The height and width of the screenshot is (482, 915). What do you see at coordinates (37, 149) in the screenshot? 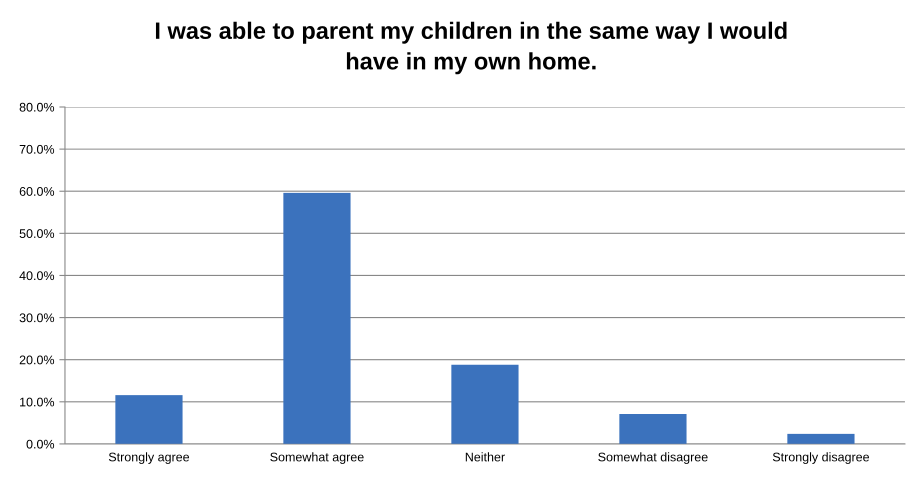
I see `y-tick-label: 70.0%` at bounding box center [37, 149].